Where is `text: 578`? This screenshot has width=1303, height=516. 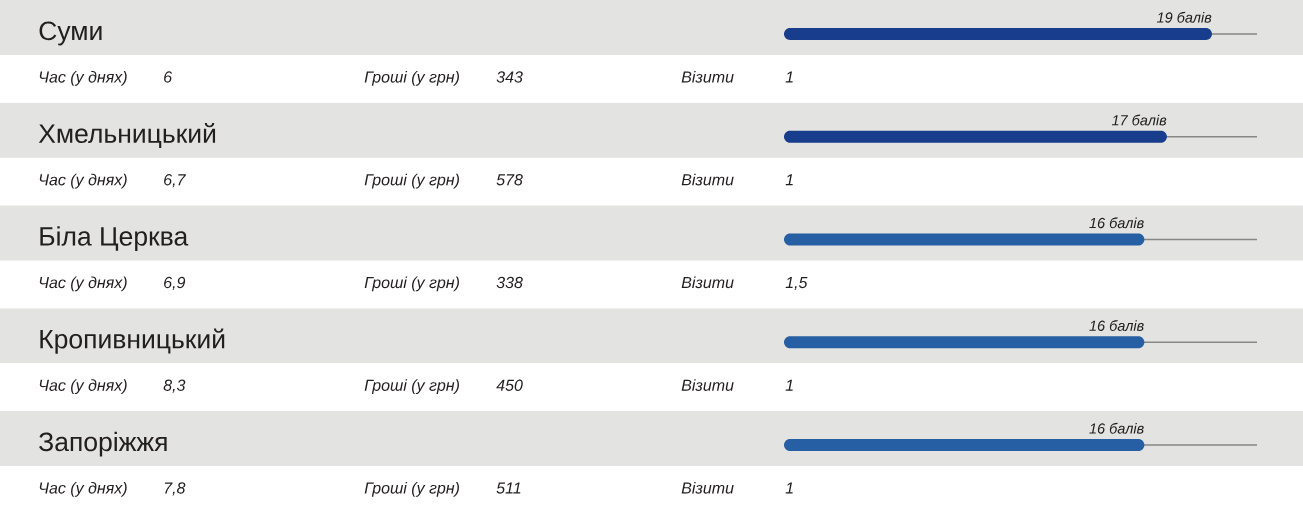
text: 578 is located at coordinates (509, 180).